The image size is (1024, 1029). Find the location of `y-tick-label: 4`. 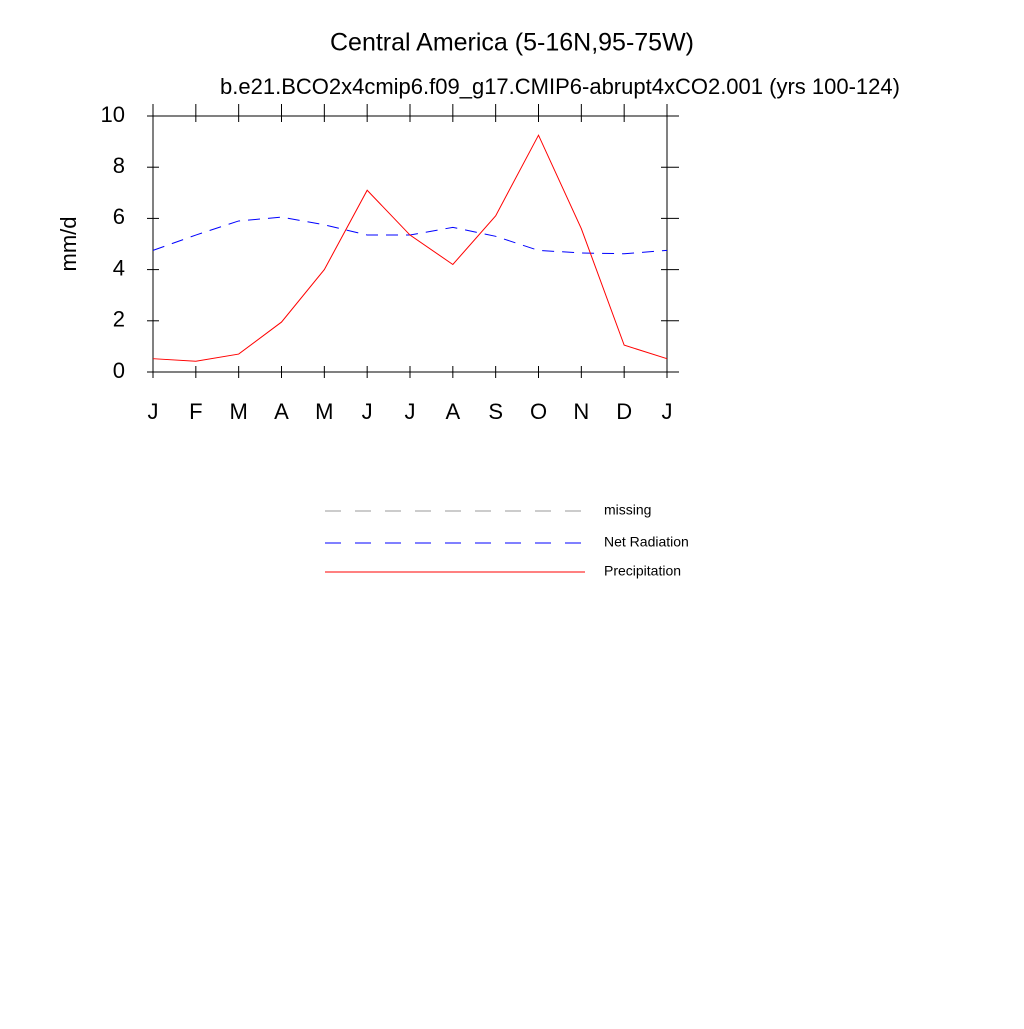

y-tick-label: 4 is located at coordinates (119, 267).